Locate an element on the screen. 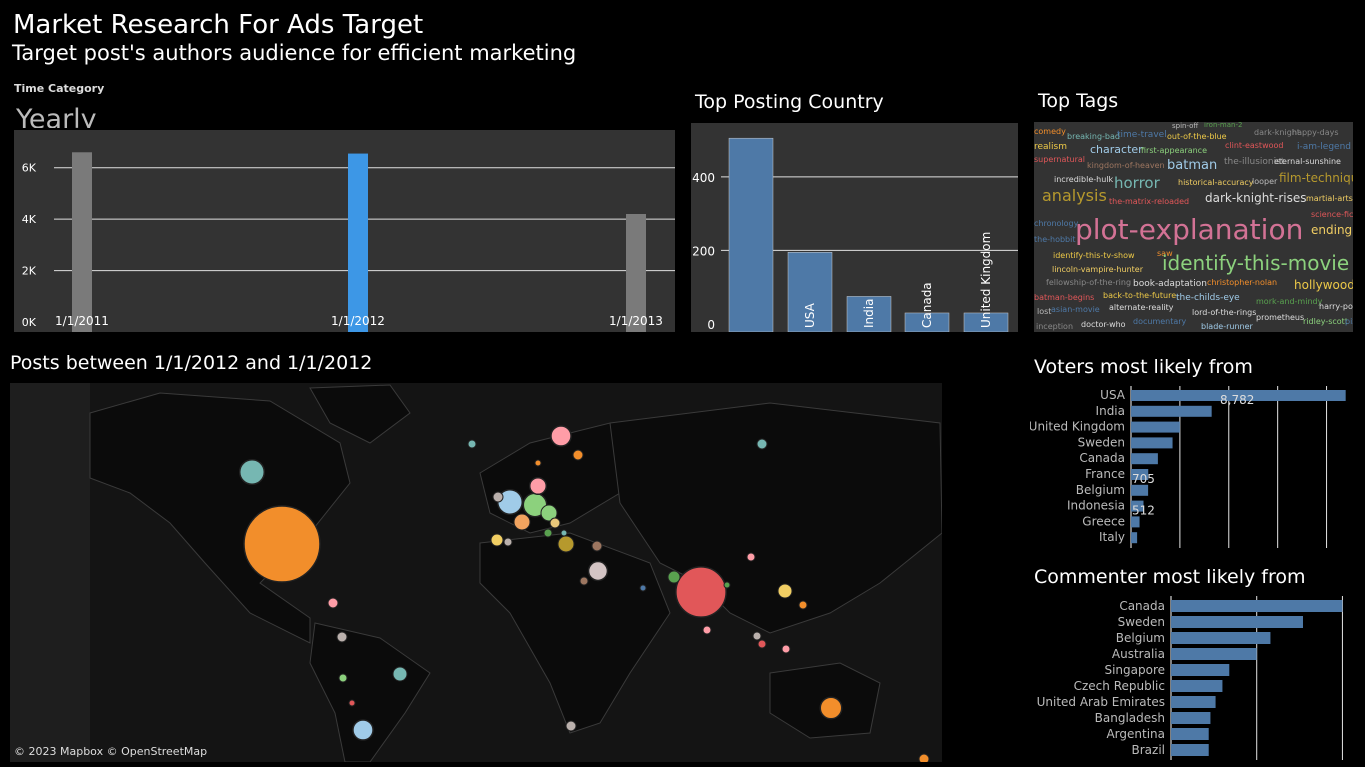 The height and width of the screenshot is (767, 1365). tag-word: incredible-hulk is located at coordinates (1084, 179).